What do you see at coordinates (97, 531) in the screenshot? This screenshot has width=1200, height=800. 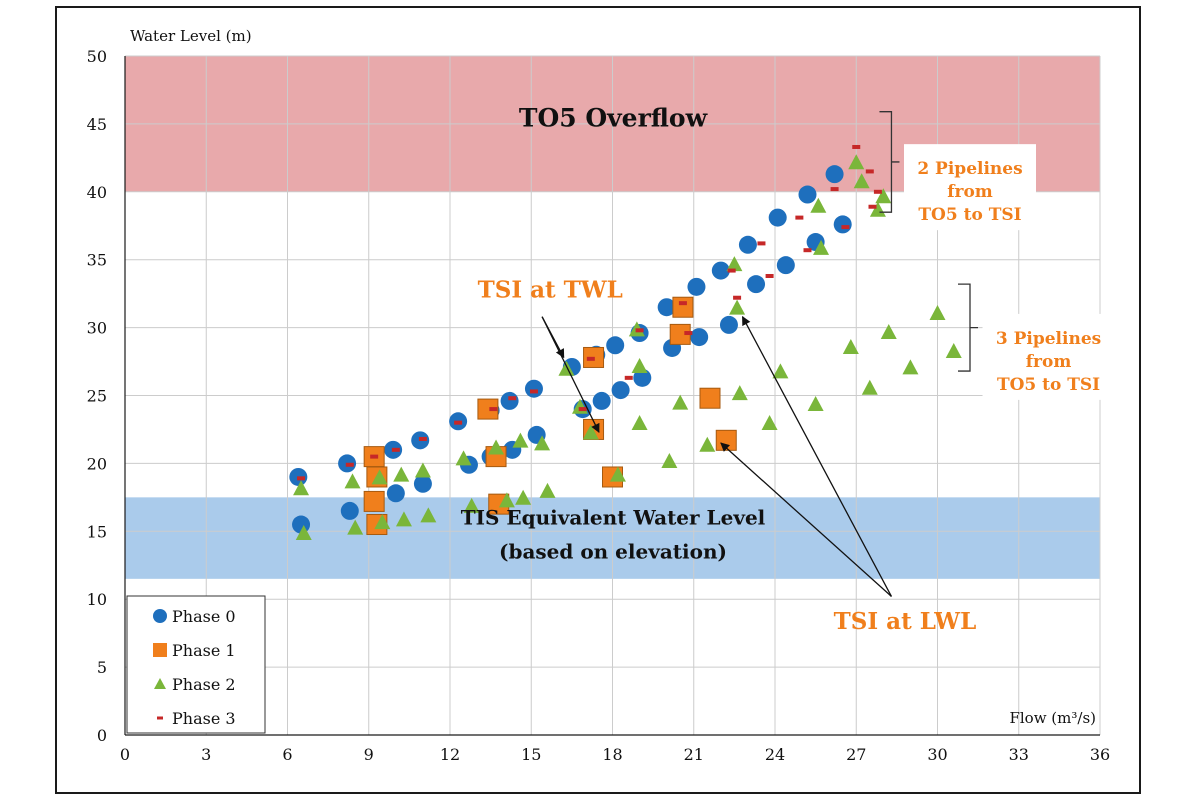 I see `y-tick-label: 15` at bounding box center [97, 531].